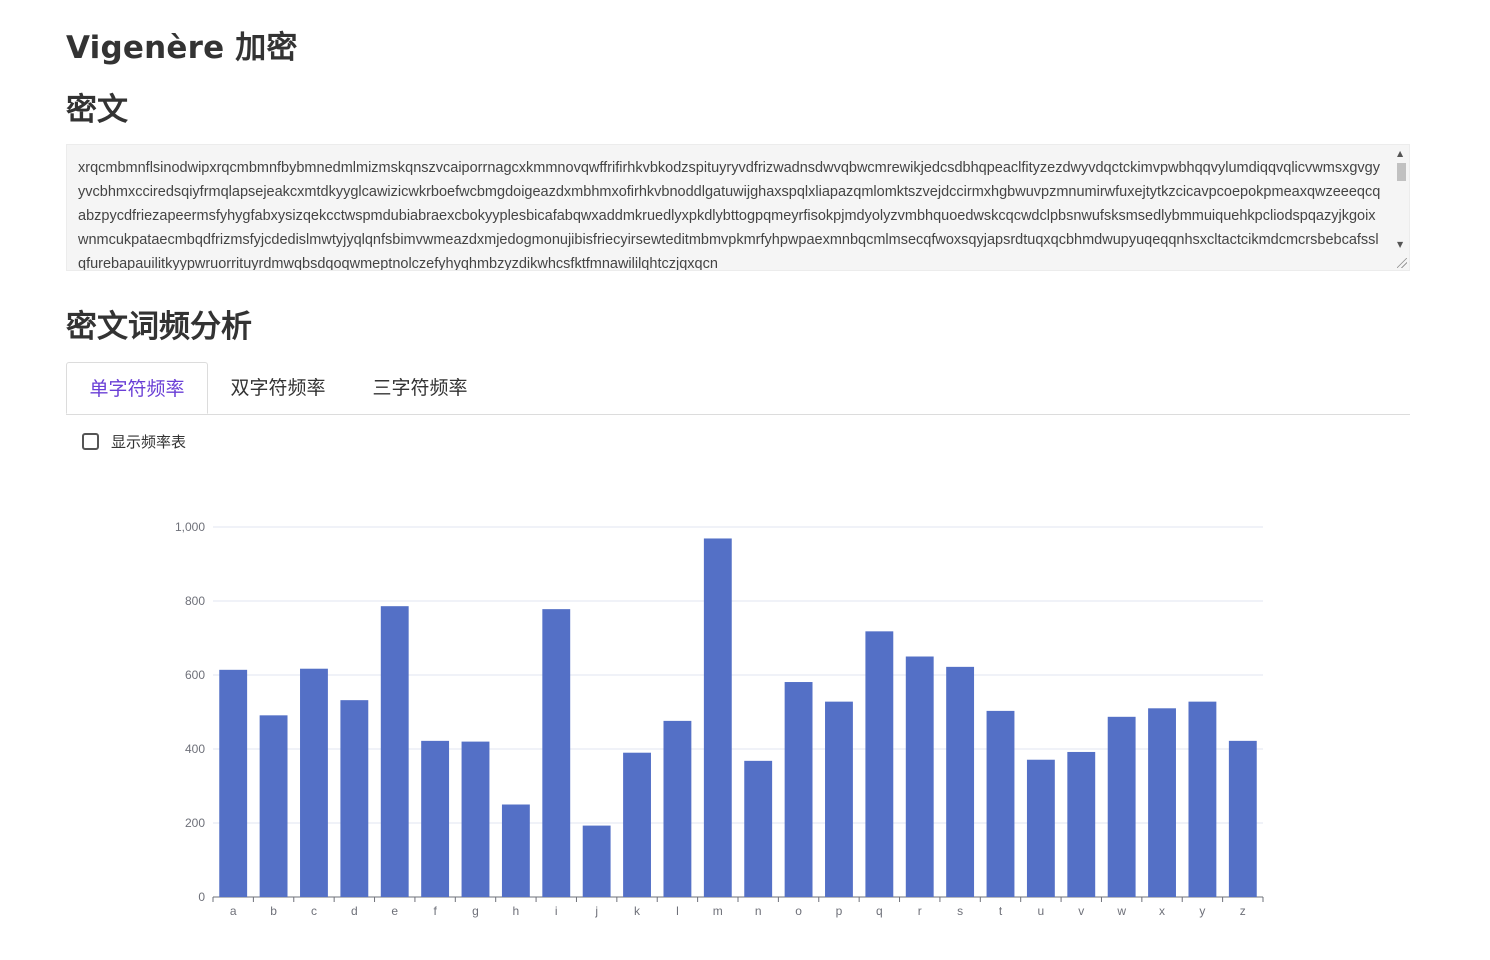  Describe the element at coordinates (798, 789) in the screenshot. I see `bar-o` at that location.